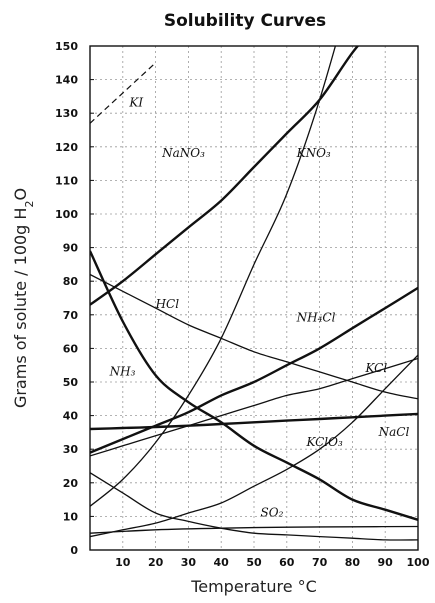 The image size is (435, 603). What do you see at coordinates (254, 407) in the screenshot?
I see `series-line-kcl` at bounding box center [254, 407].